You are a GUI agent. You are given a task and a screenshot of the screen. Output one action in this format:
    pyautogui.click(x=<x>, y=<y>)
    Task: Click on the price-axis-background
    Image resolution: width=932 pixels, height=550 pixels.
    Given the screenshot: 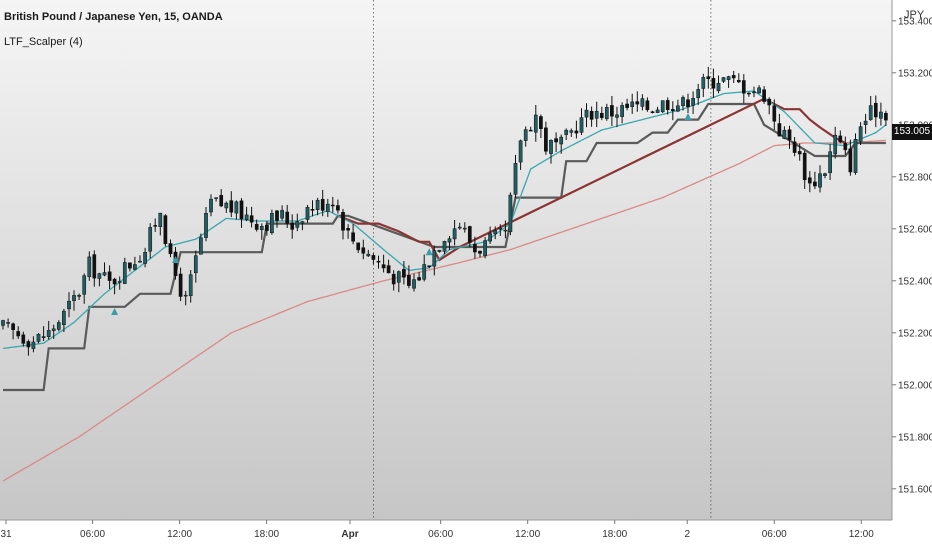 What is the action you would take?
    pyautogui.click(x=912, y=260)
    